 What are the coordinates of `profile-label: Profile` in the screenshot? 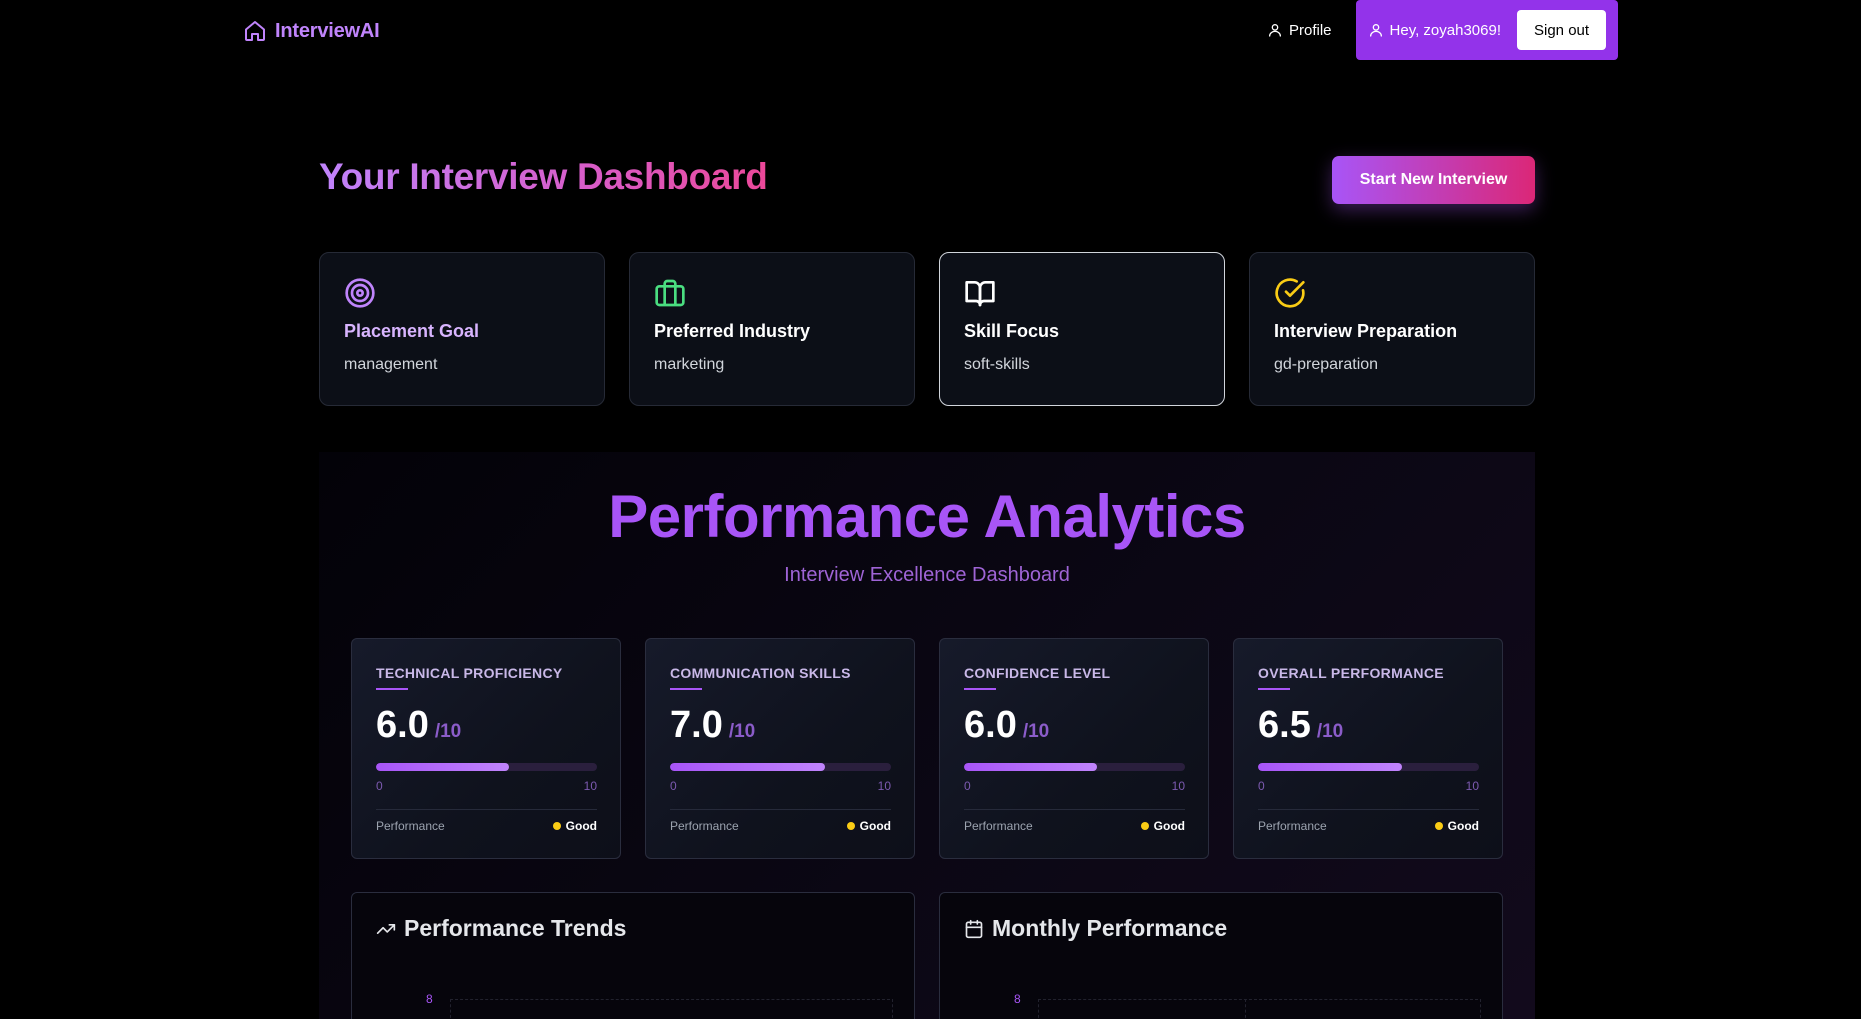 It's located at (1310, 30).